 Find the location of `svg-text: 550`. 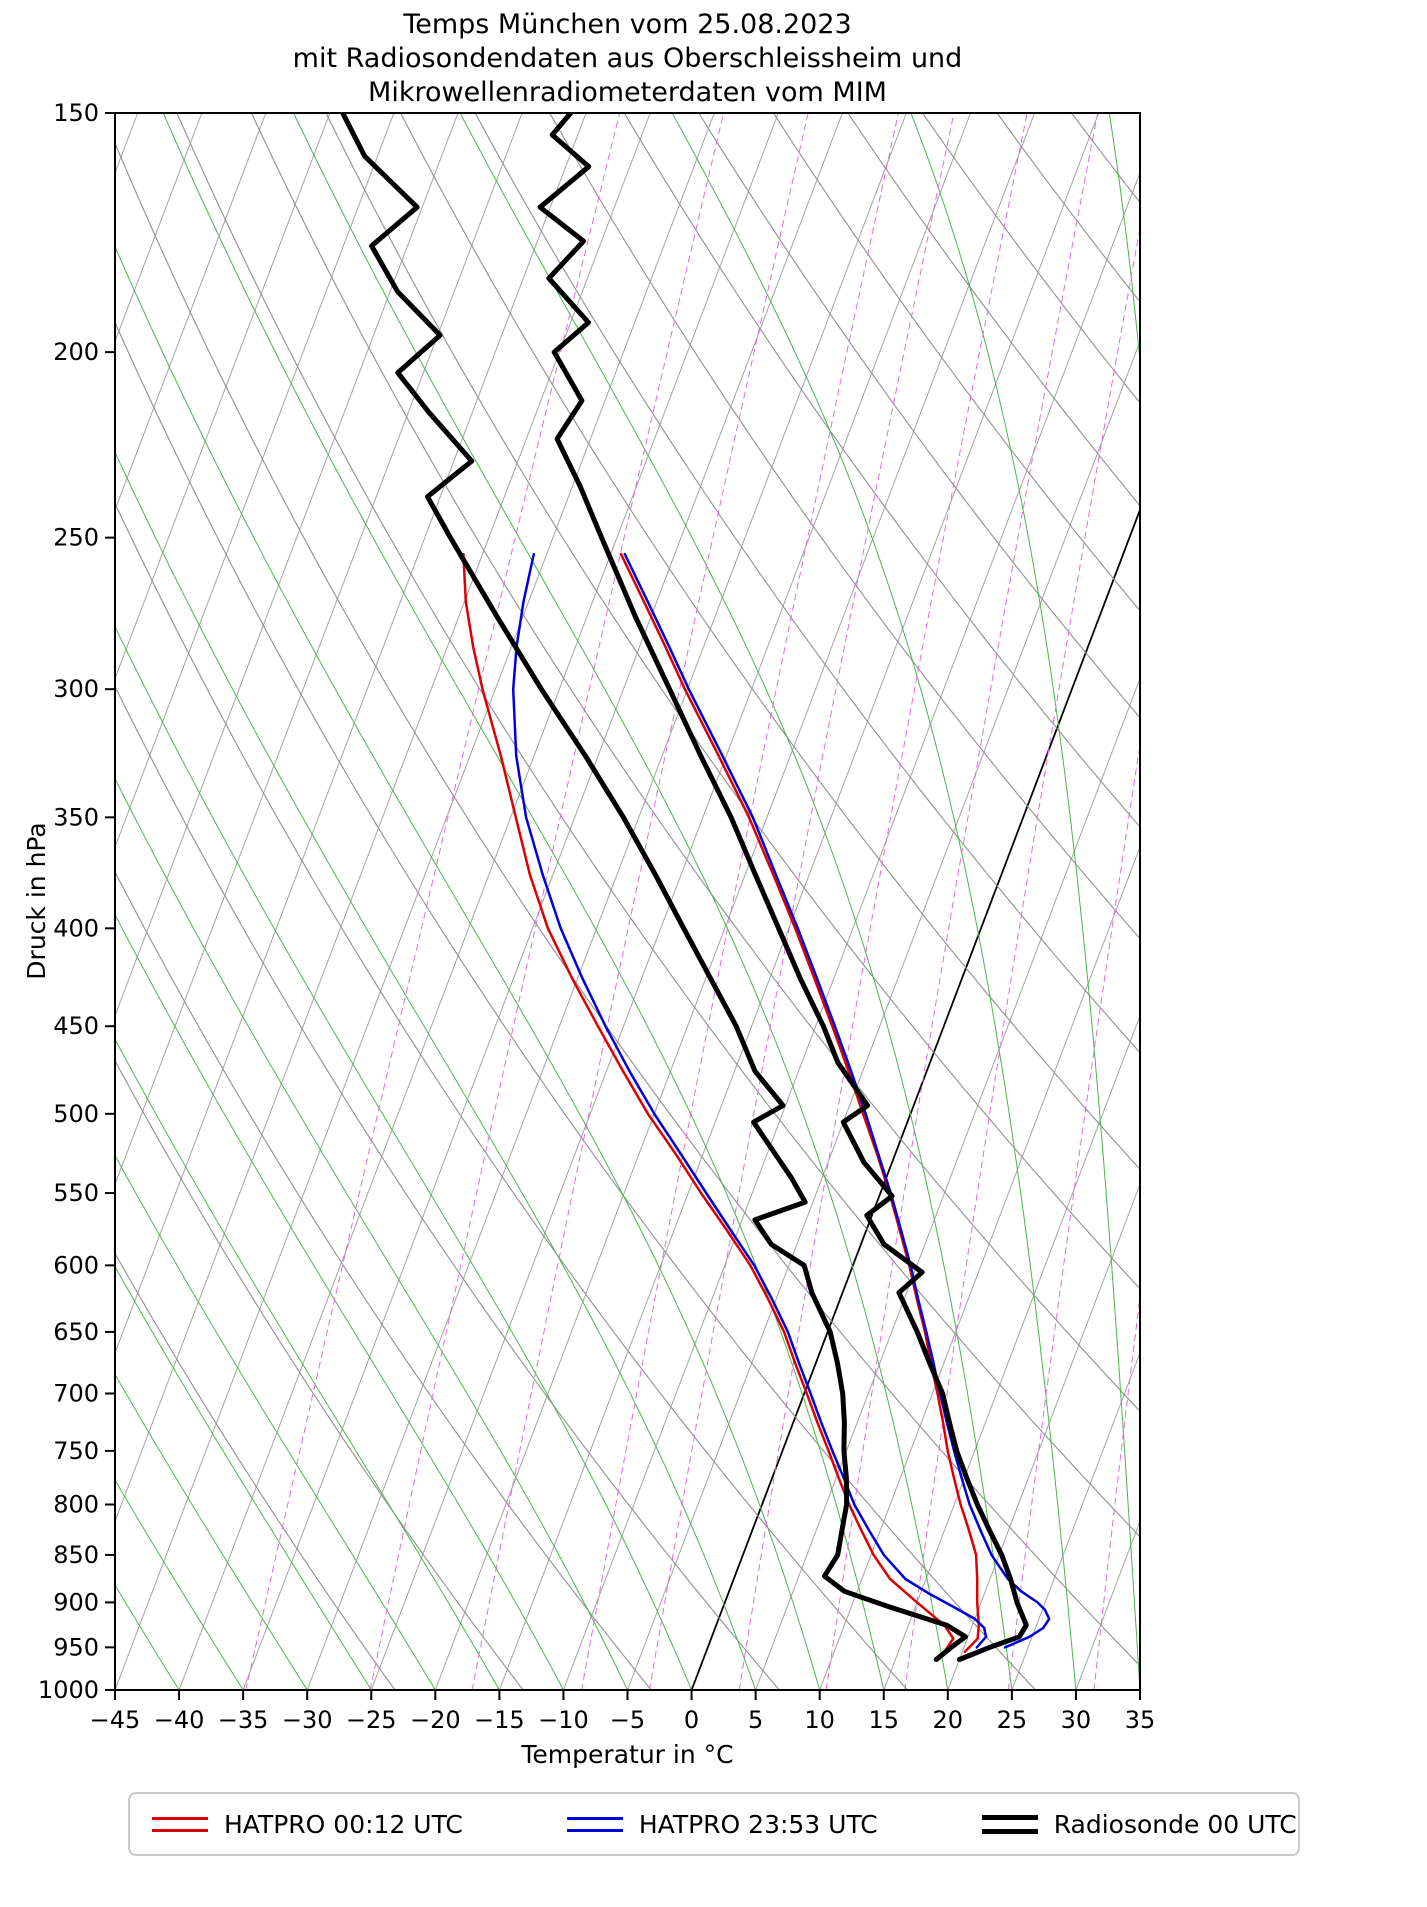

svg-text: 550 is located at coordinates (76, 1193).